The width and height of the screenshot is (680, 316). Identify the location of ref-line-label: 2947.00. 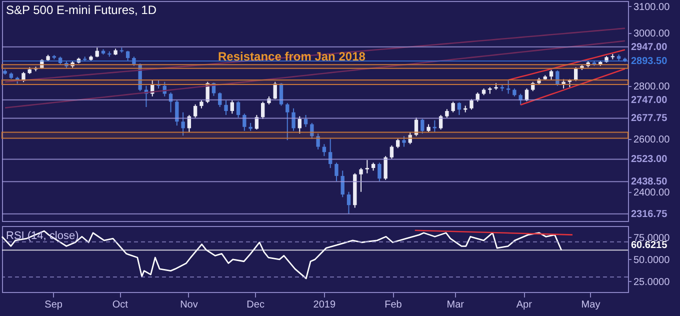
(649, 47).